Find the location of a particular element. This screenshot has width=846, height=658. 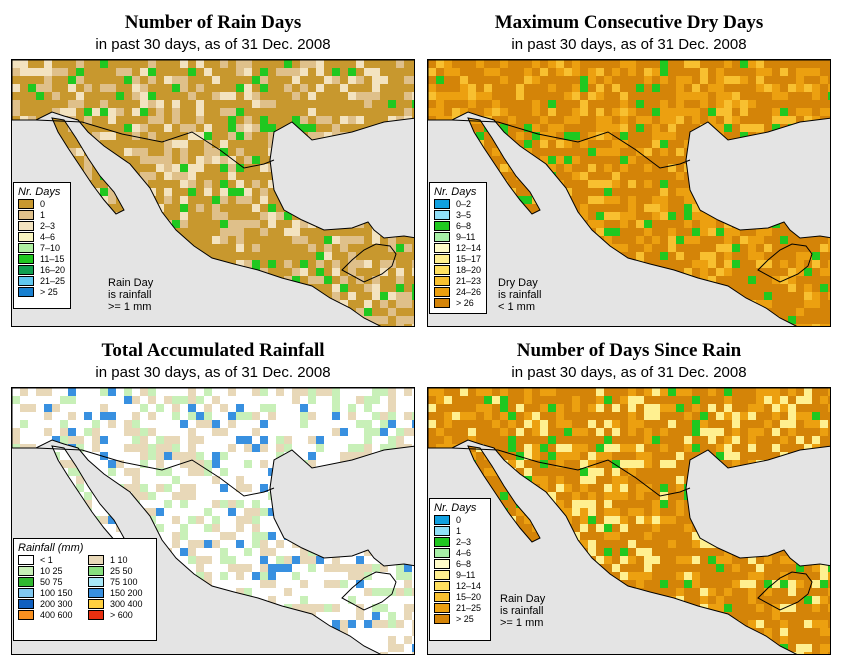

legend-rows: 0 1 2–3 4–6 7–10 11–15 16–20 21–25 > 25 is located at coordinates (42, 247).